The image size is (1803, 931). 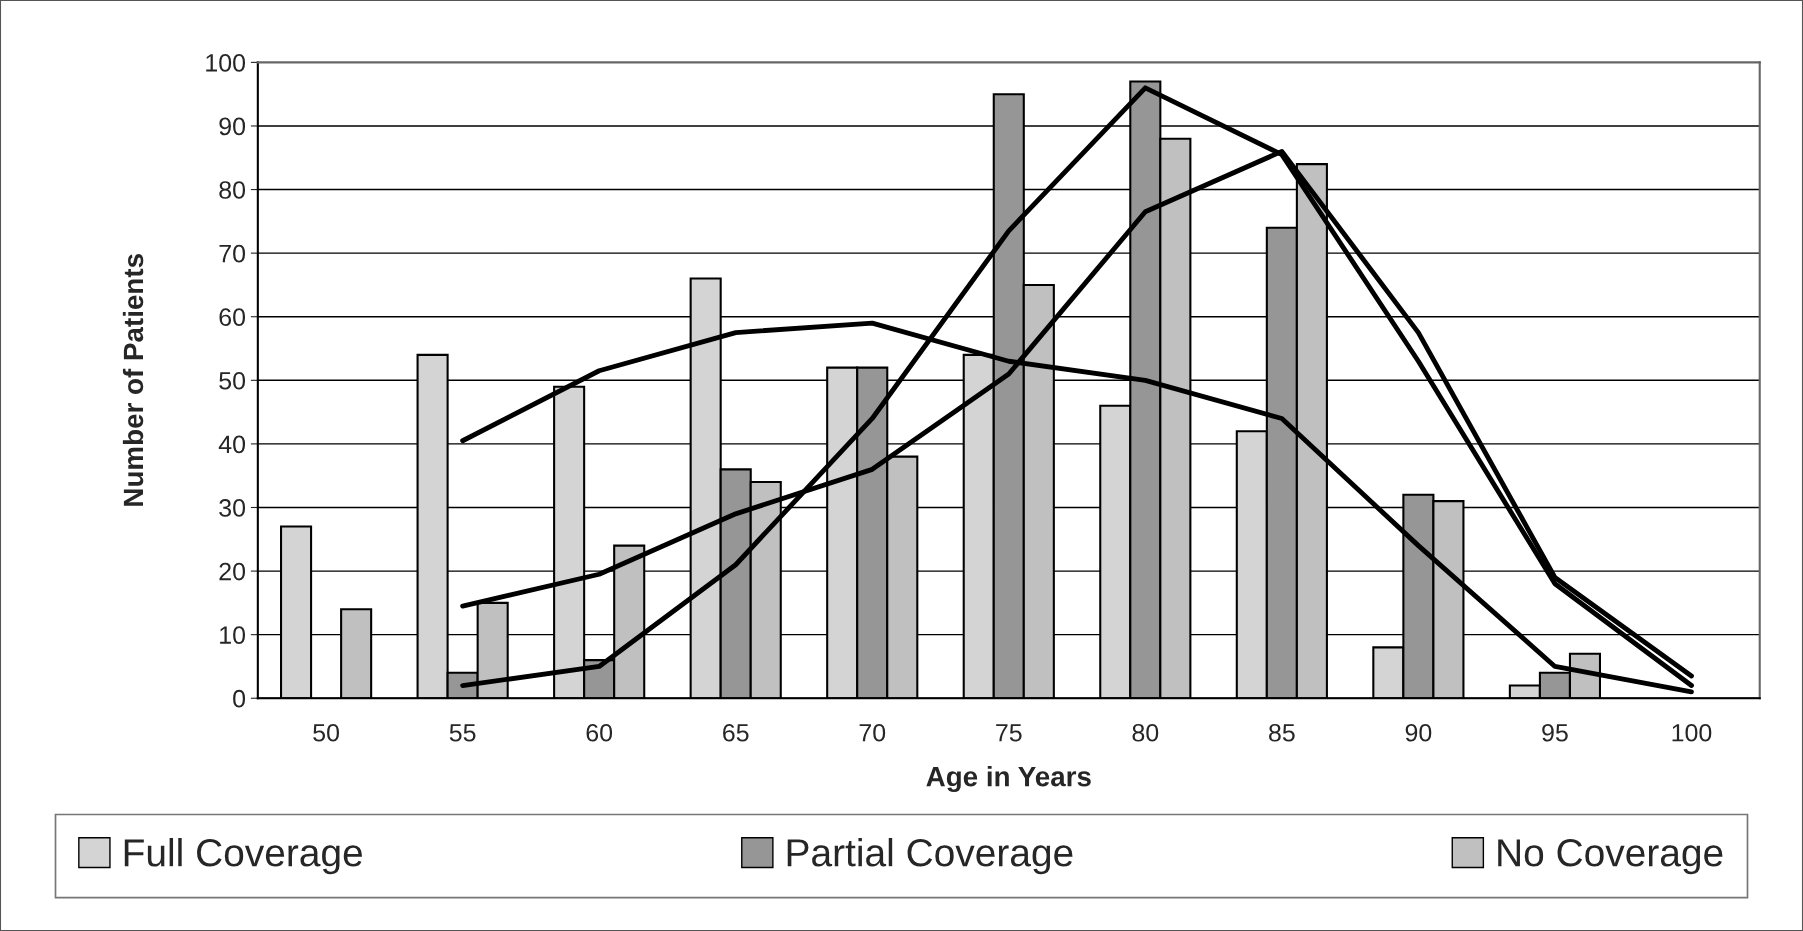 I want to click on y-tick-label: 30, so click(x=232, y=508).